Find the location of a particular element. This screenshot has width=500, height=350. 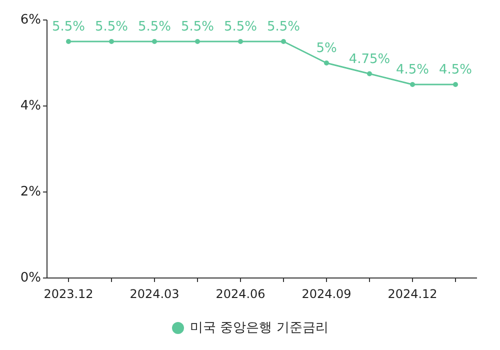

y-tick-label: 0% is located at coordinates (30, 278).